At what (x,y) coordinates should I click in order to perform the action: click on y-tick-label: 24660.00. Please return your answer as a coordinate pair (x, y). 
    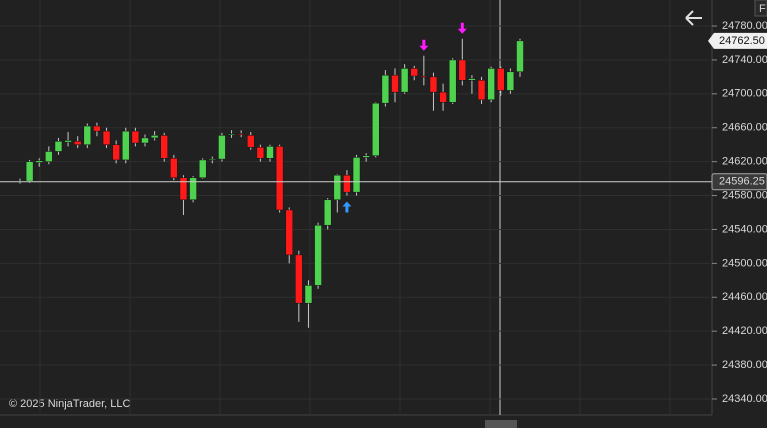
    Looking at the image, I should click on (744, 128).